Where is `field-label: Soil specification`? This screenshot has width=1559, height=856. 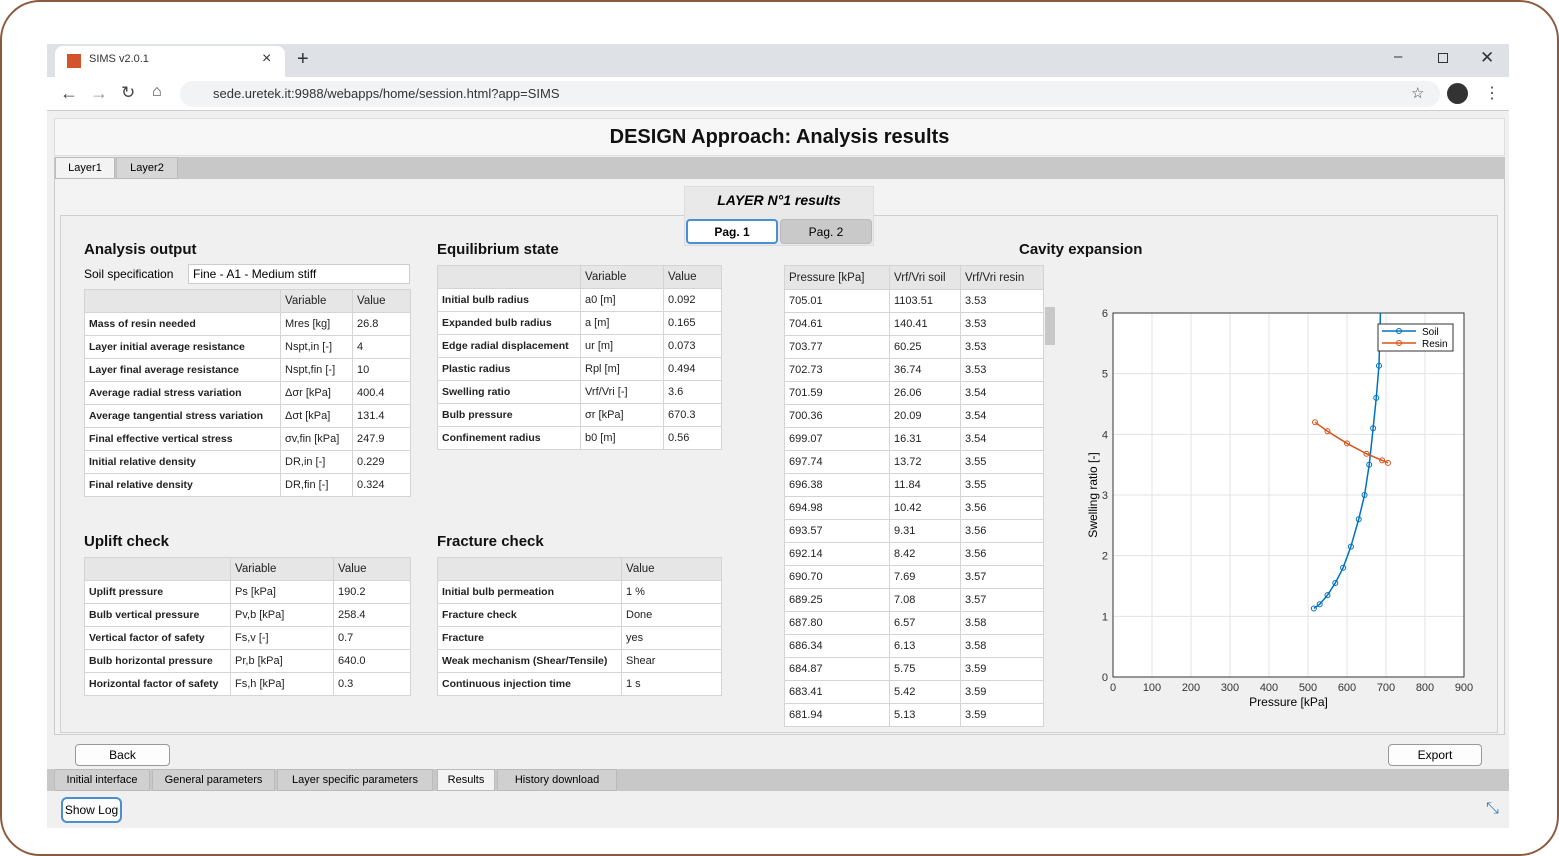
field-label: Soil specification is located at coordinates (129, 274).